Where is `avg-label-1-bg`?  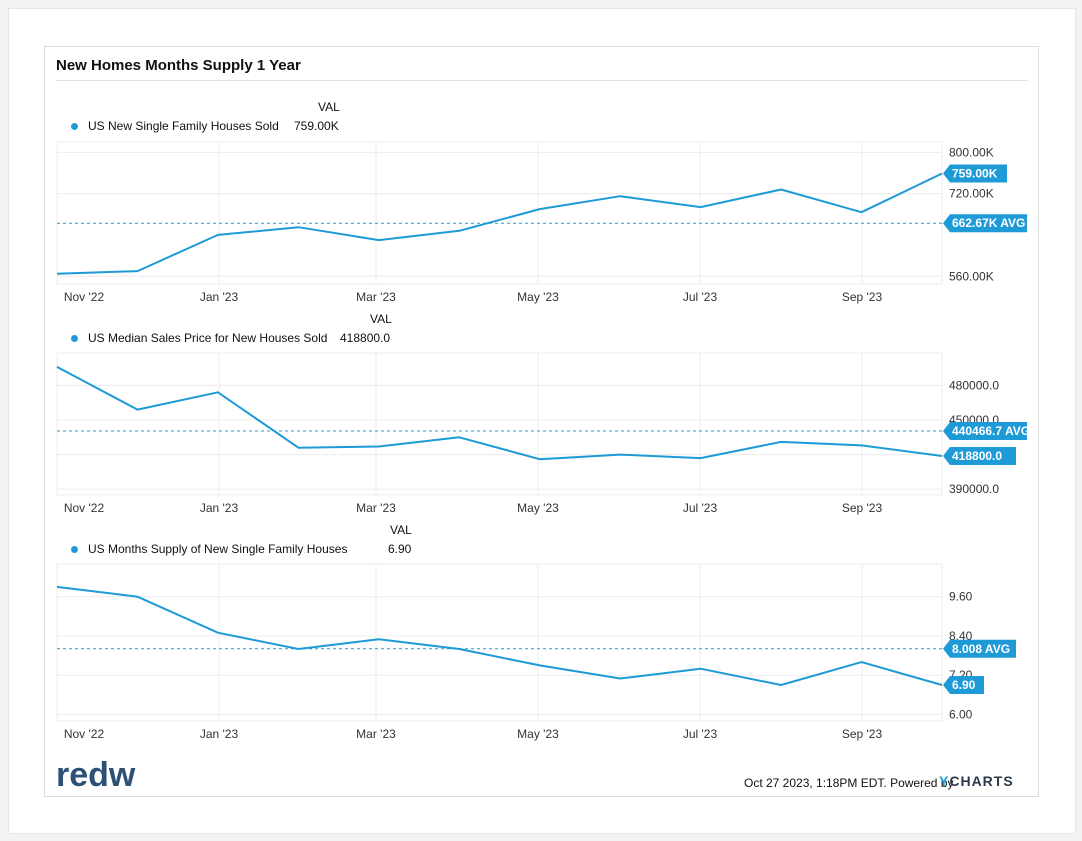
avg-label-1-bg is located at coordinates (985, 223).